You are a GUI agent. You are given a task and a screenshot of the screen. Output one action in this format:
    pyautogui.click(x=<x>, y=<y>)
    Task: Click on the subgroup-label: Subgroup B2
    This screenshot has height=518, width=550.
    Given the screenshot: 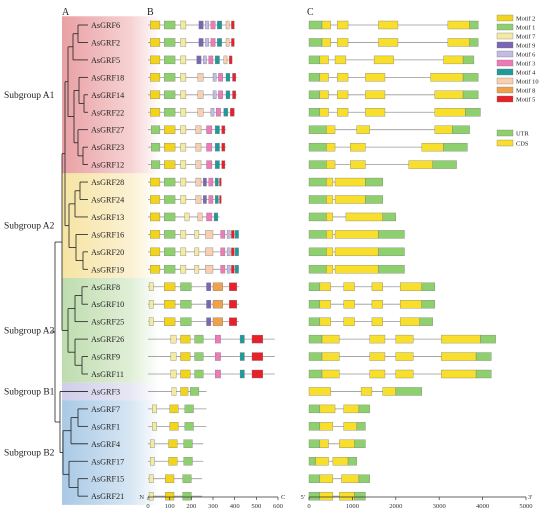 What is the action you would take?
    pyautogui.click(x=29, y=454)
    